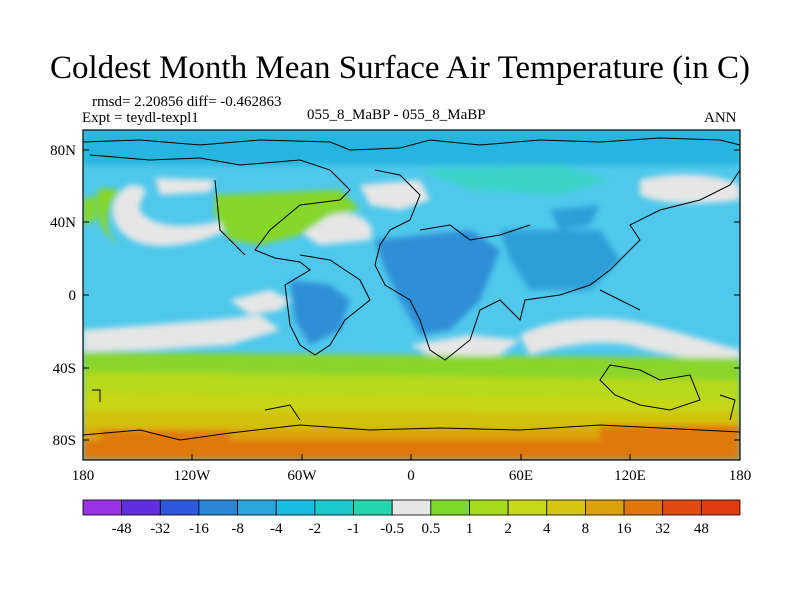  What do you see at coordinates (720, 118) in the screenshot?
I see `season-label: ANN` at bounding box center [720, 118].